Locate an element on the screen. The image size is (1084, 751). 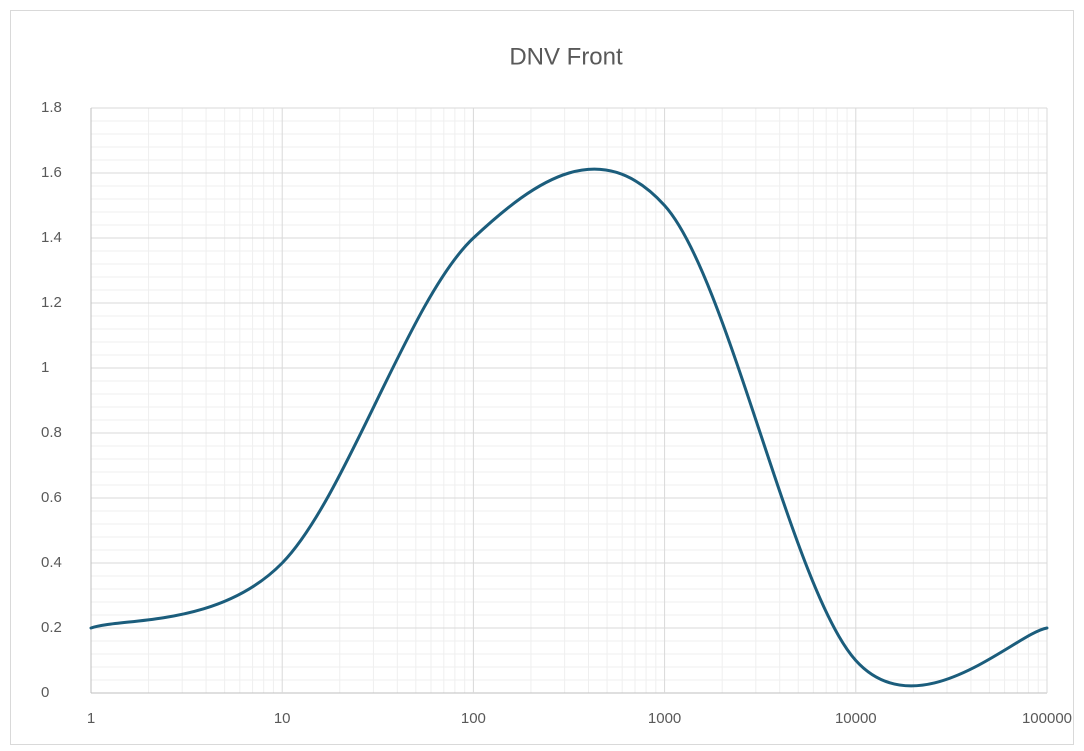
y-tick-label: 0.4 is located at coordinates (51, 562).